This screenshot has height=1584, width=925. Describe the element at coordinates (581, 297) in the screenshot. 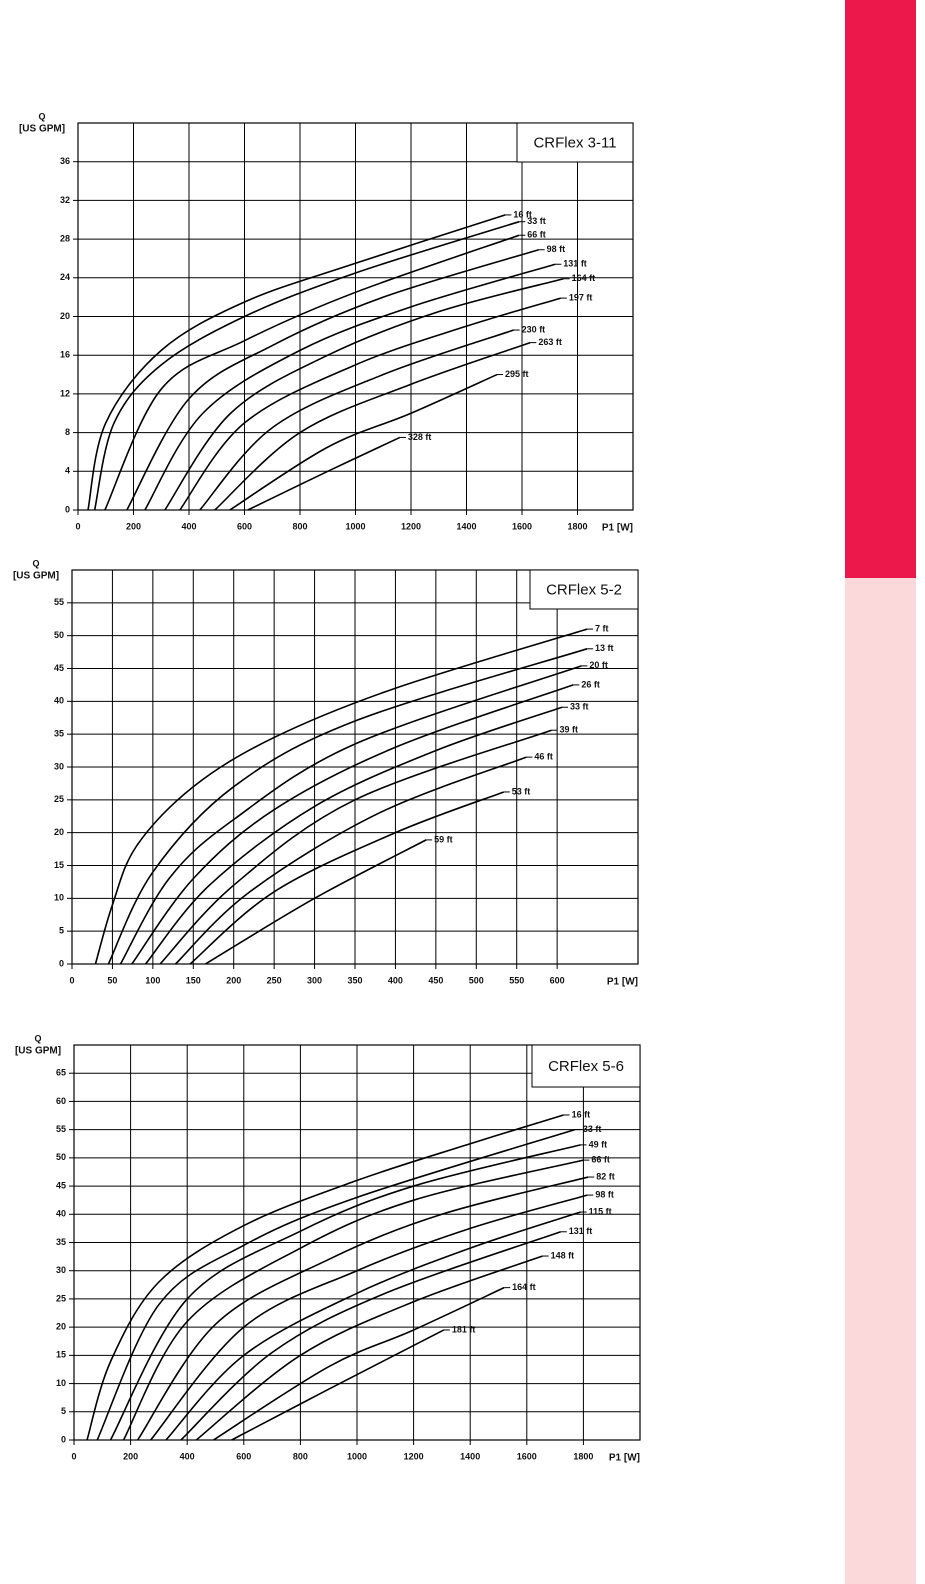

I see `curve-label: 197 ft` at that location.